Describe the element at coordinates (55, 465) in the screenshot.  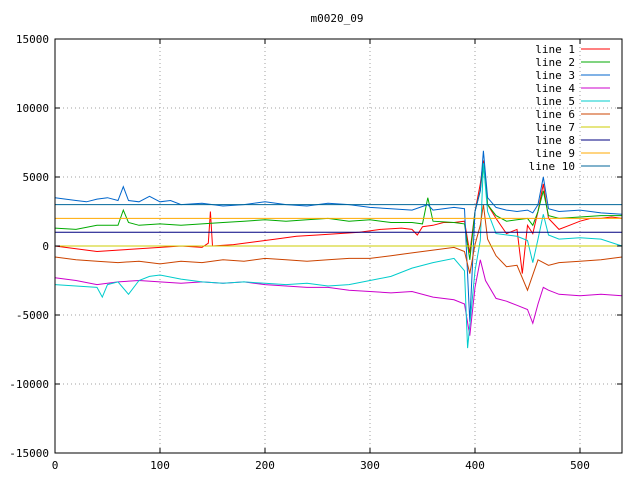
I see `x-tick-label: 0` at that location.